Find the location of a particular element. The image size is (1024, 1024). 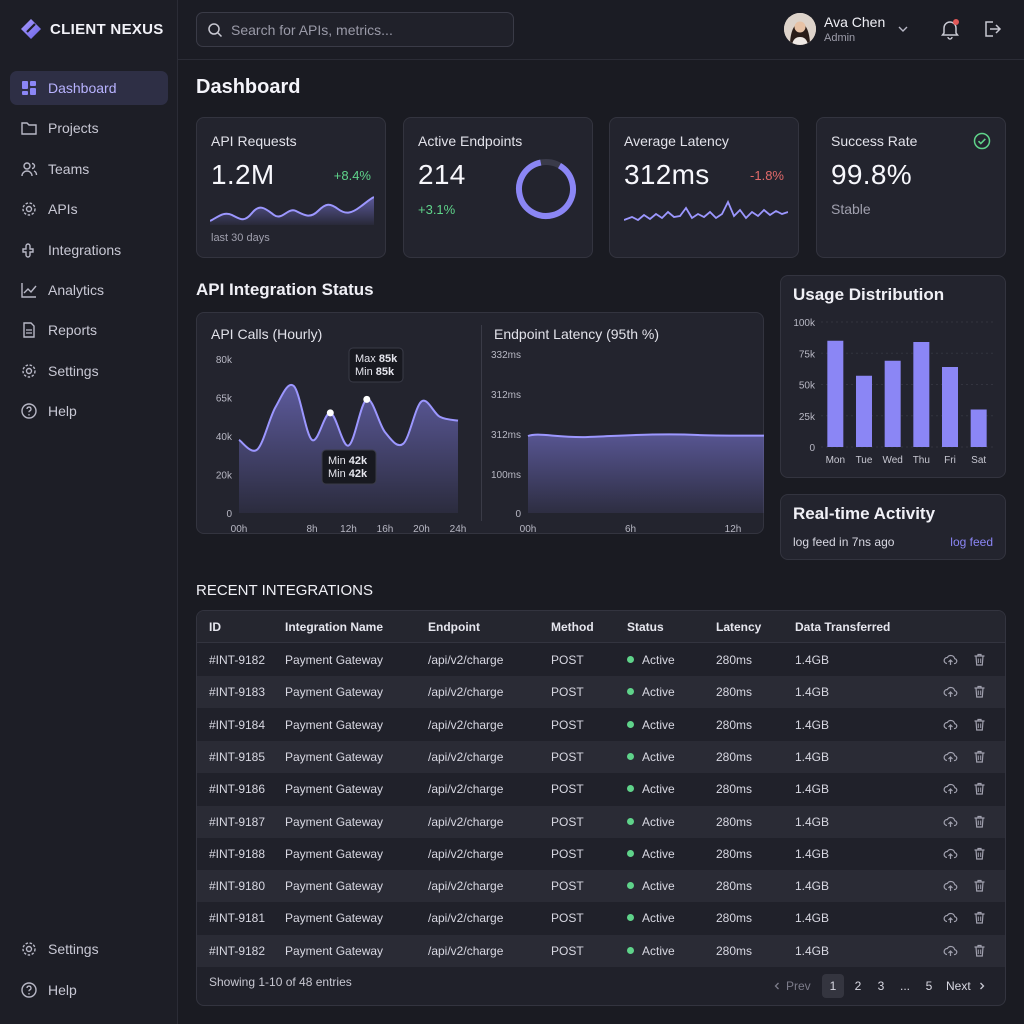

column-header: ID is located at coordinates (215, 627).